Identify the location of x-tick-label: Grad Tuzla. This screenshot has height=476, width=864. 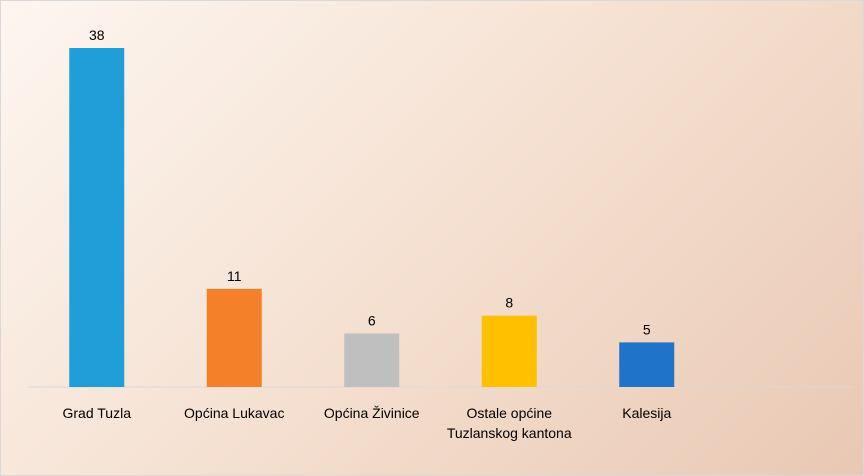
(96, 413).